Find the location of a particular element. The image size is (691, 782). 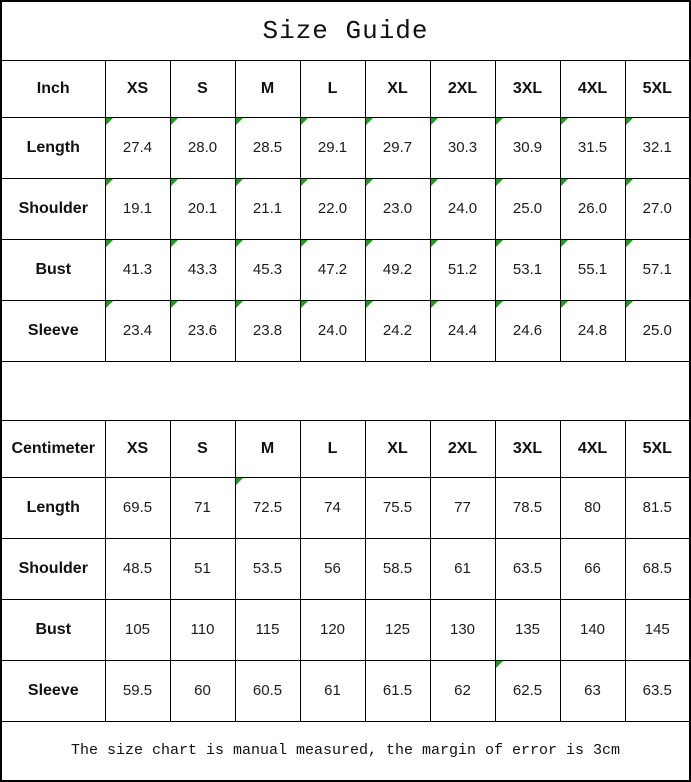

size-col-header-text: 4XL is located at coordinates (592, 88).